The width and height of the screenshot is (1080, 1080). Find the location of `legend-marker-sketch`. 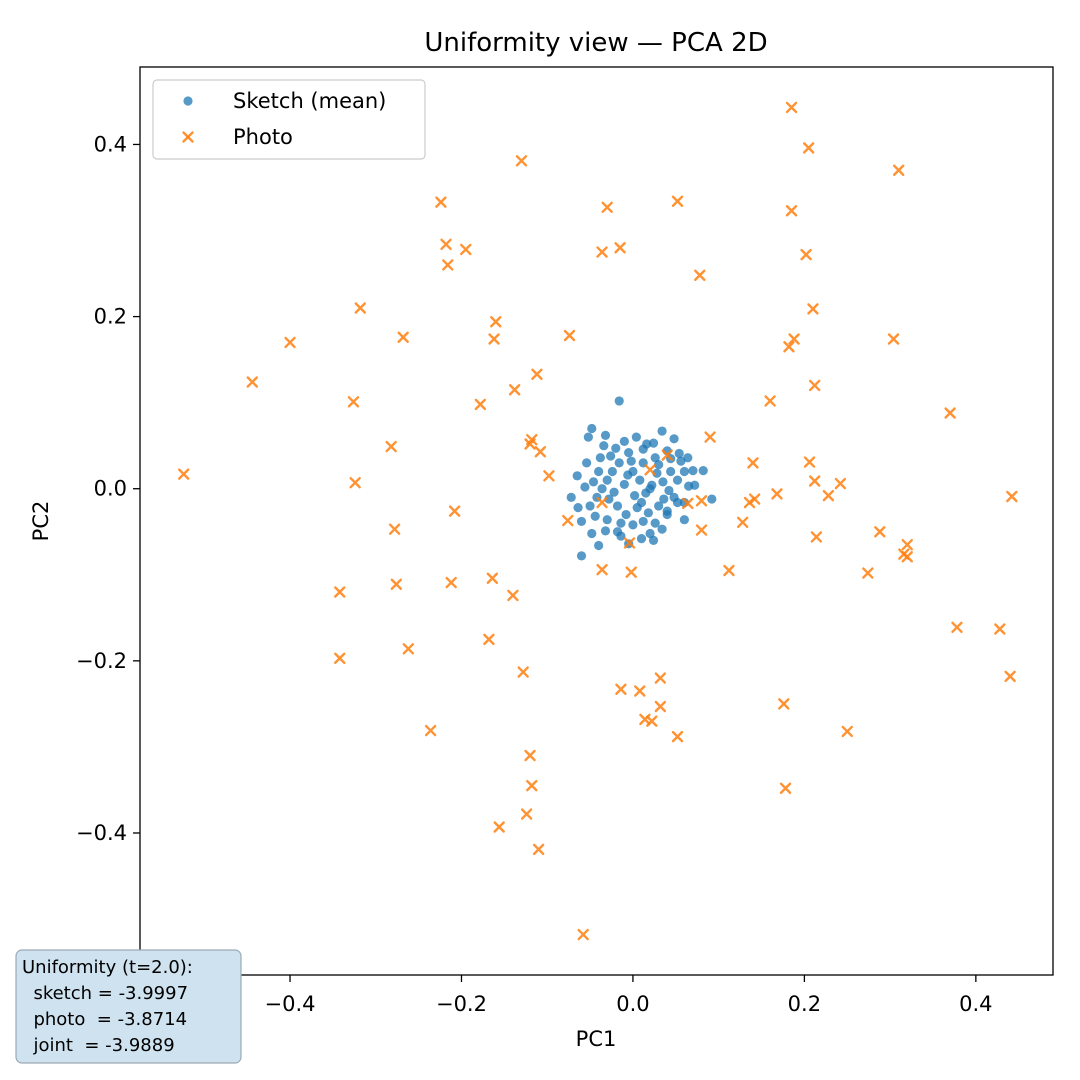

legend-marker-sketch is located at coordinates (188, 101).